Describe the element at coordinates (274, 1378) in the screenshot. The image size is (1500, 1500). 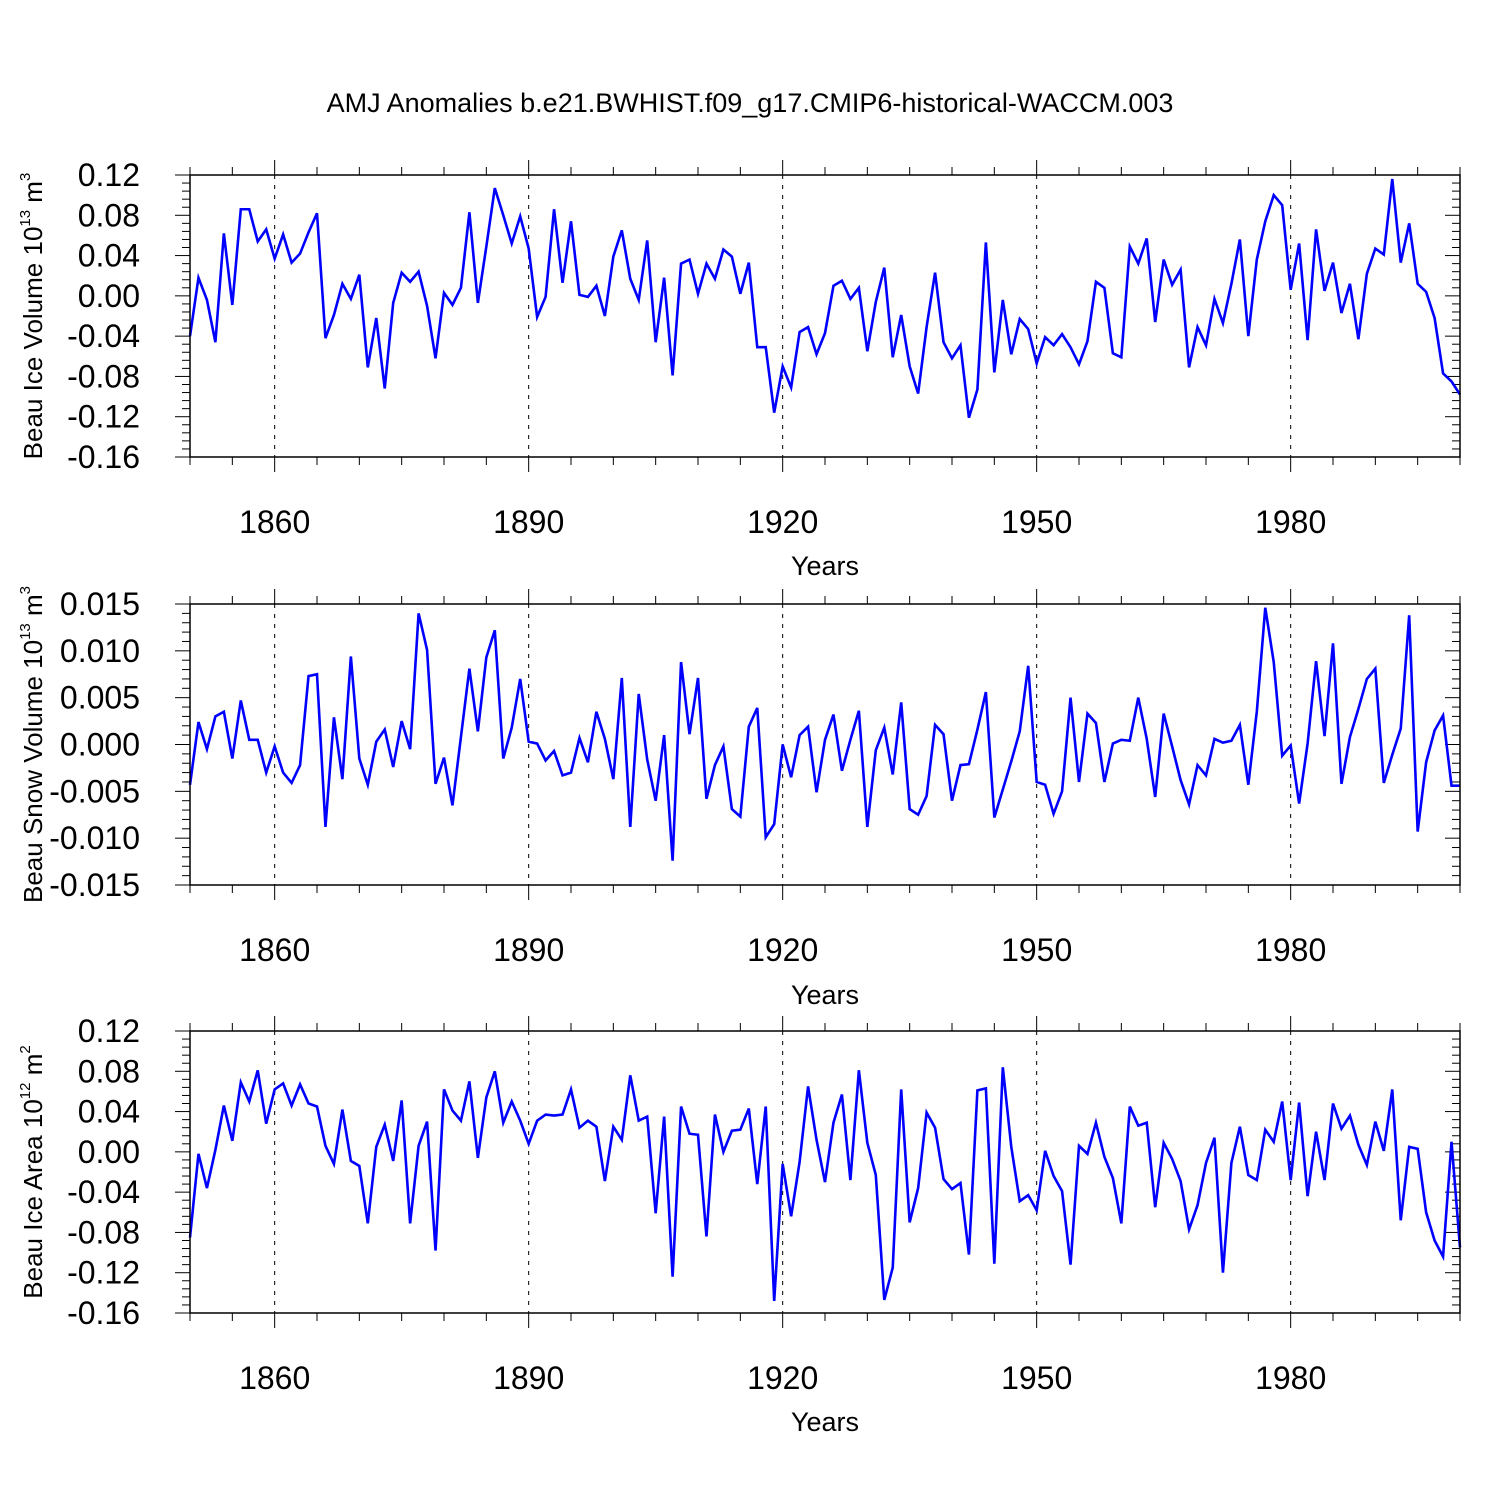
I see `ice-area-x-tick-label: 1860` at that location.